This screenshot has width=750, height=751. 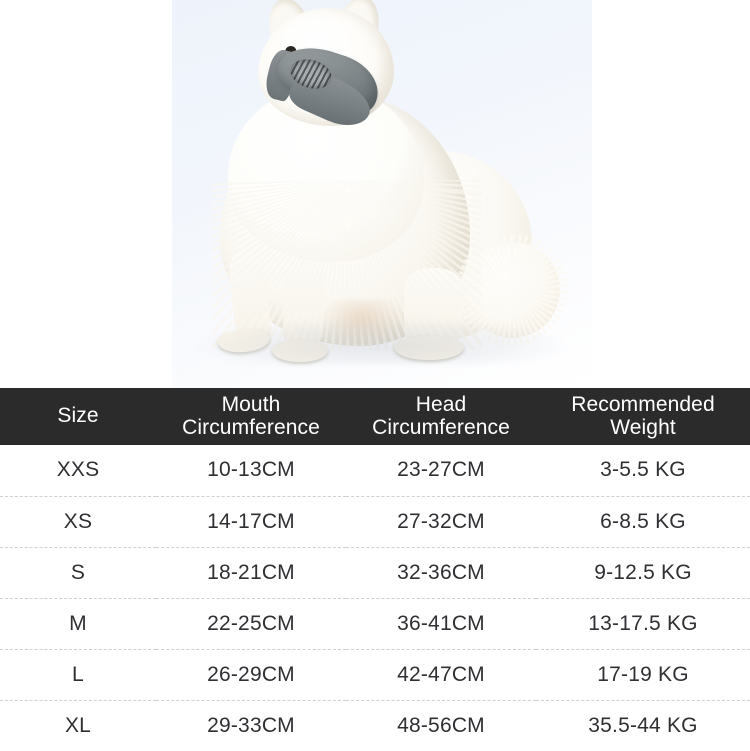 I want to click on table-row: XS 14-17CM 27-32CM 6-8.5 KG, so click(x=375, y=522).